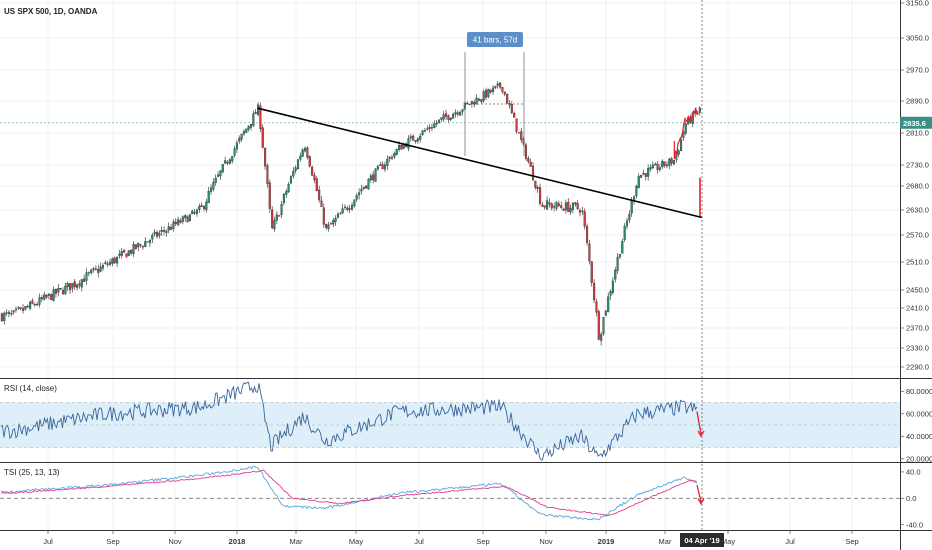  What do you see at coordinates (349, 493) in the screenshot?
I see `tsi-line` at bounding box center [349, 493].